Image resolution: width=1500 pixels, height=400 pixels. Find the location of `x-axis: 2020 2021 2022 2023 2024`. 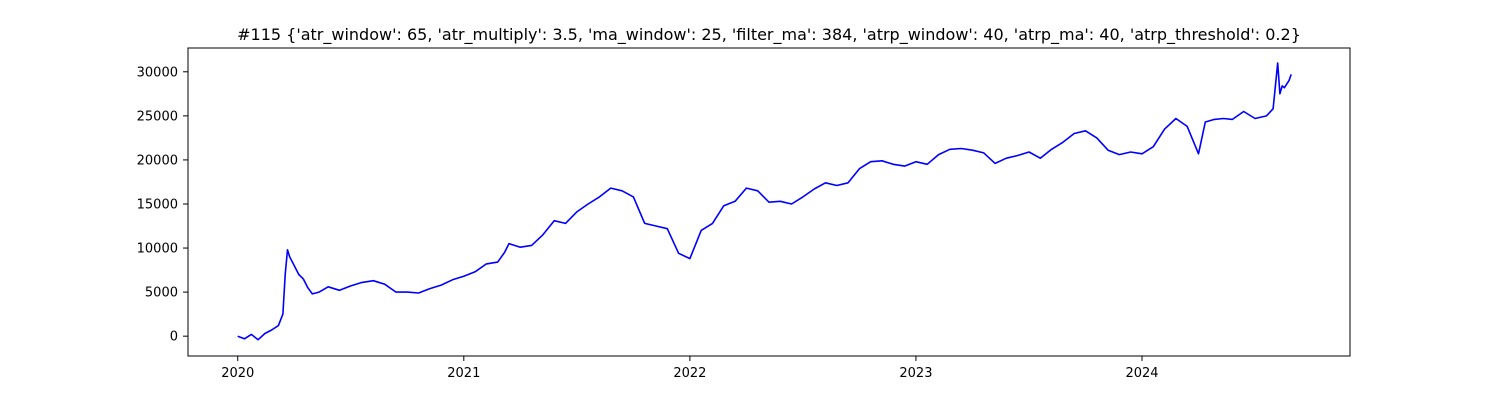

x-axis: 2020 2021 2022 2023 2024 is located at coordinates (690, 368).